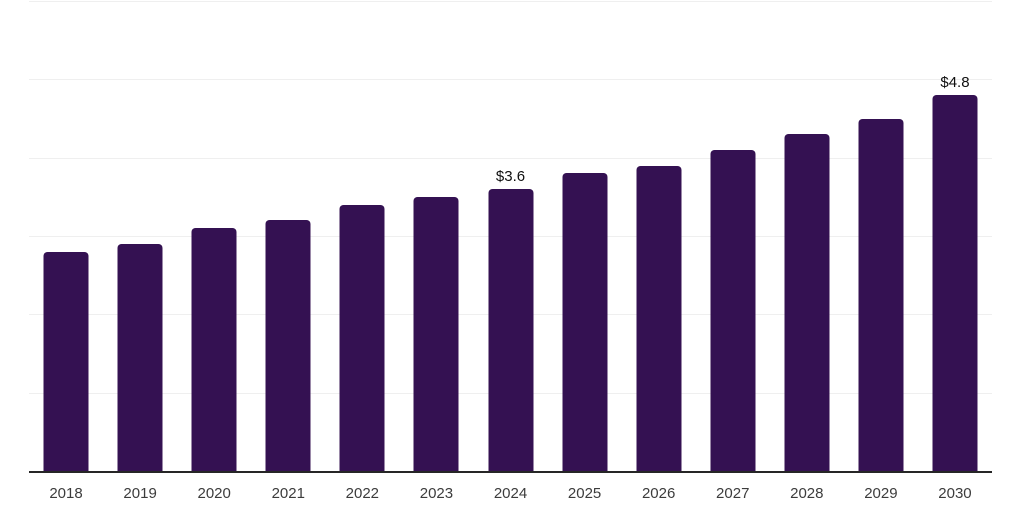 Image resolution: width=1024 pixels, height=512 pixels. I want to click on x-tick-label-2020: 2020, so click(214, 493).